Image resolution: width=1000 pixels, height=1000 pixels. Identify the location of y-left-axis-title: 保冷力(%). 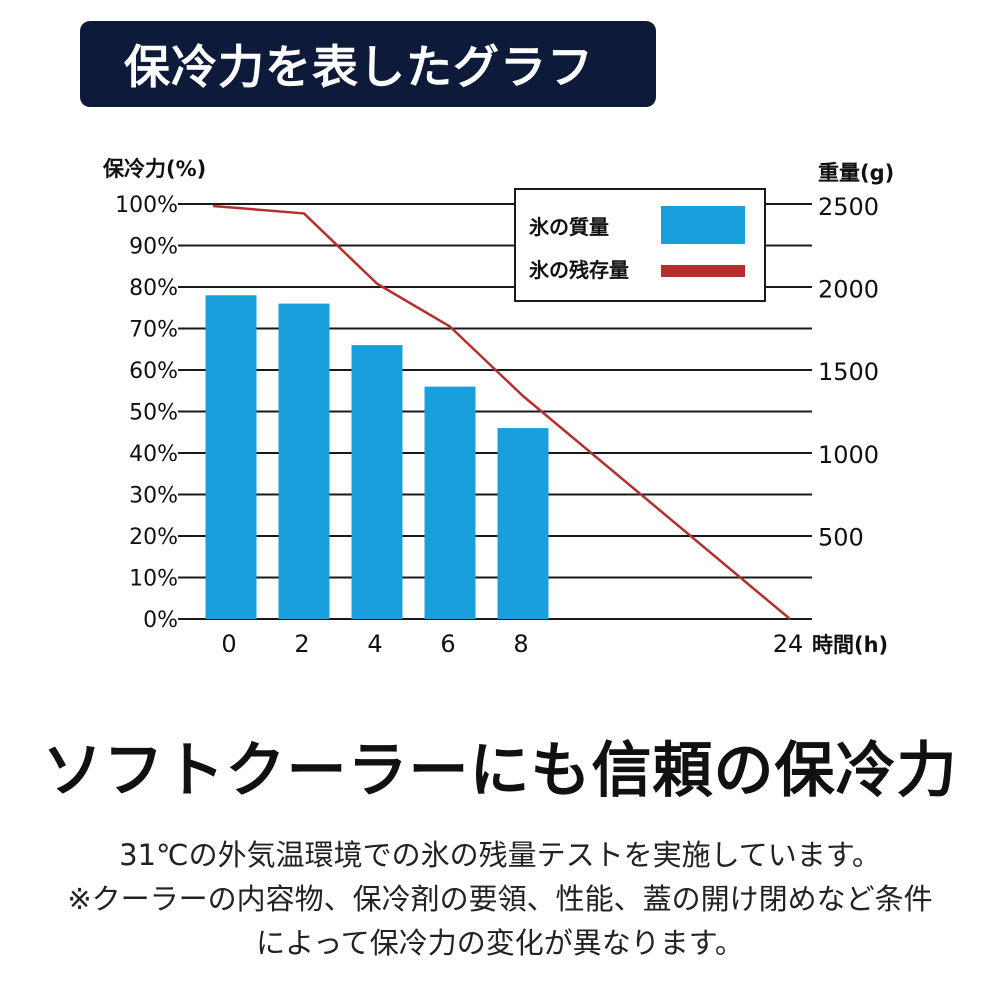
(154, 169).